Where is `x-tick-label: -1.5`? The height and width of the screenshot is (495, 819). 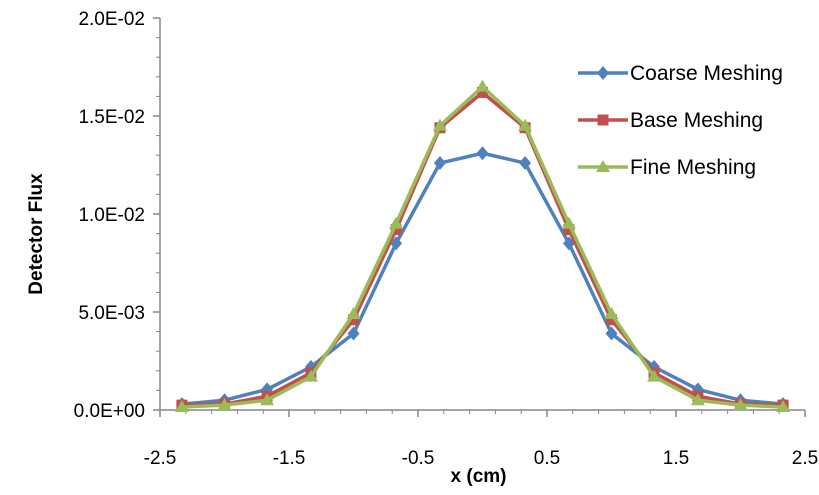
x-tick-label: -1.5 is located at coordinates (289, 458).